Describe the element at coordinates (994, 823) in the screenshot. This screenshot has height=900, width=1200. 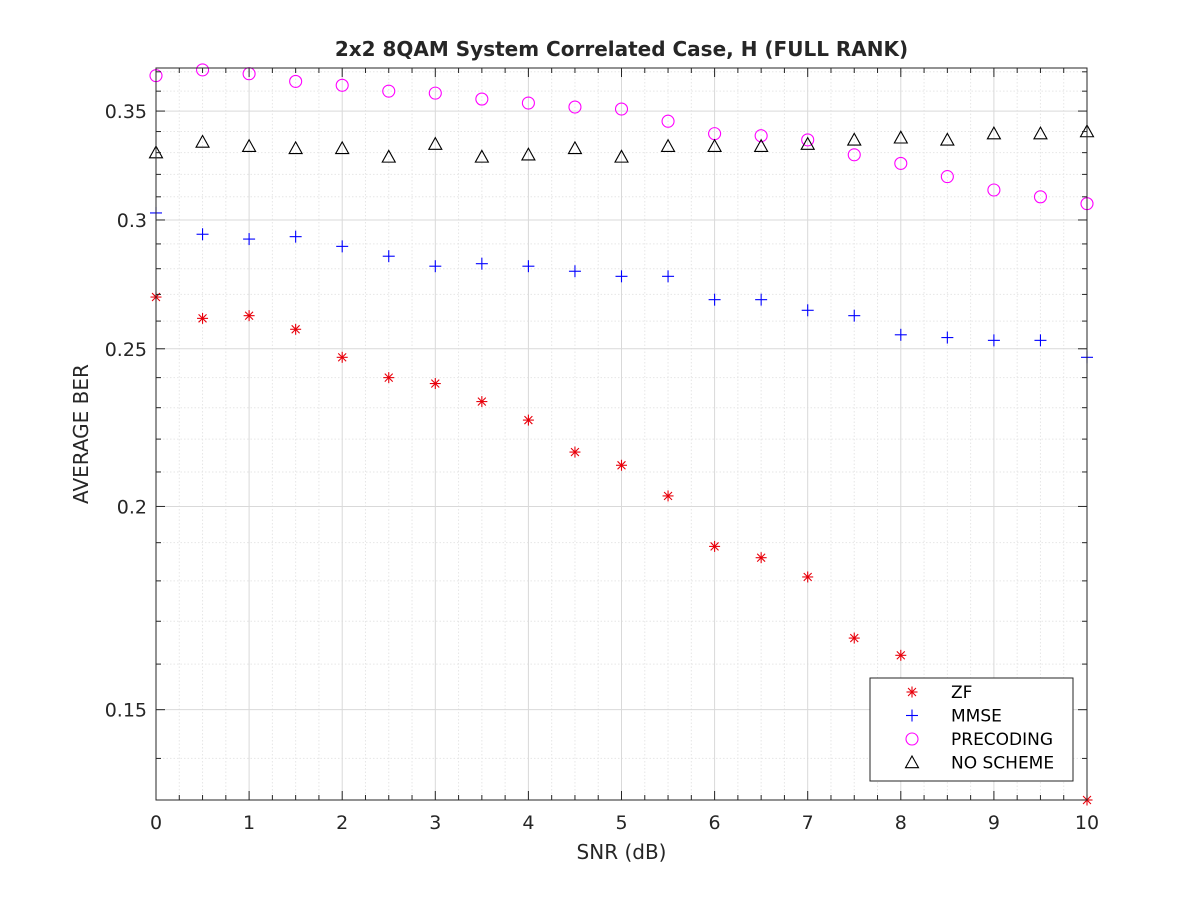
I see `x-tick-label: 9` at that location.